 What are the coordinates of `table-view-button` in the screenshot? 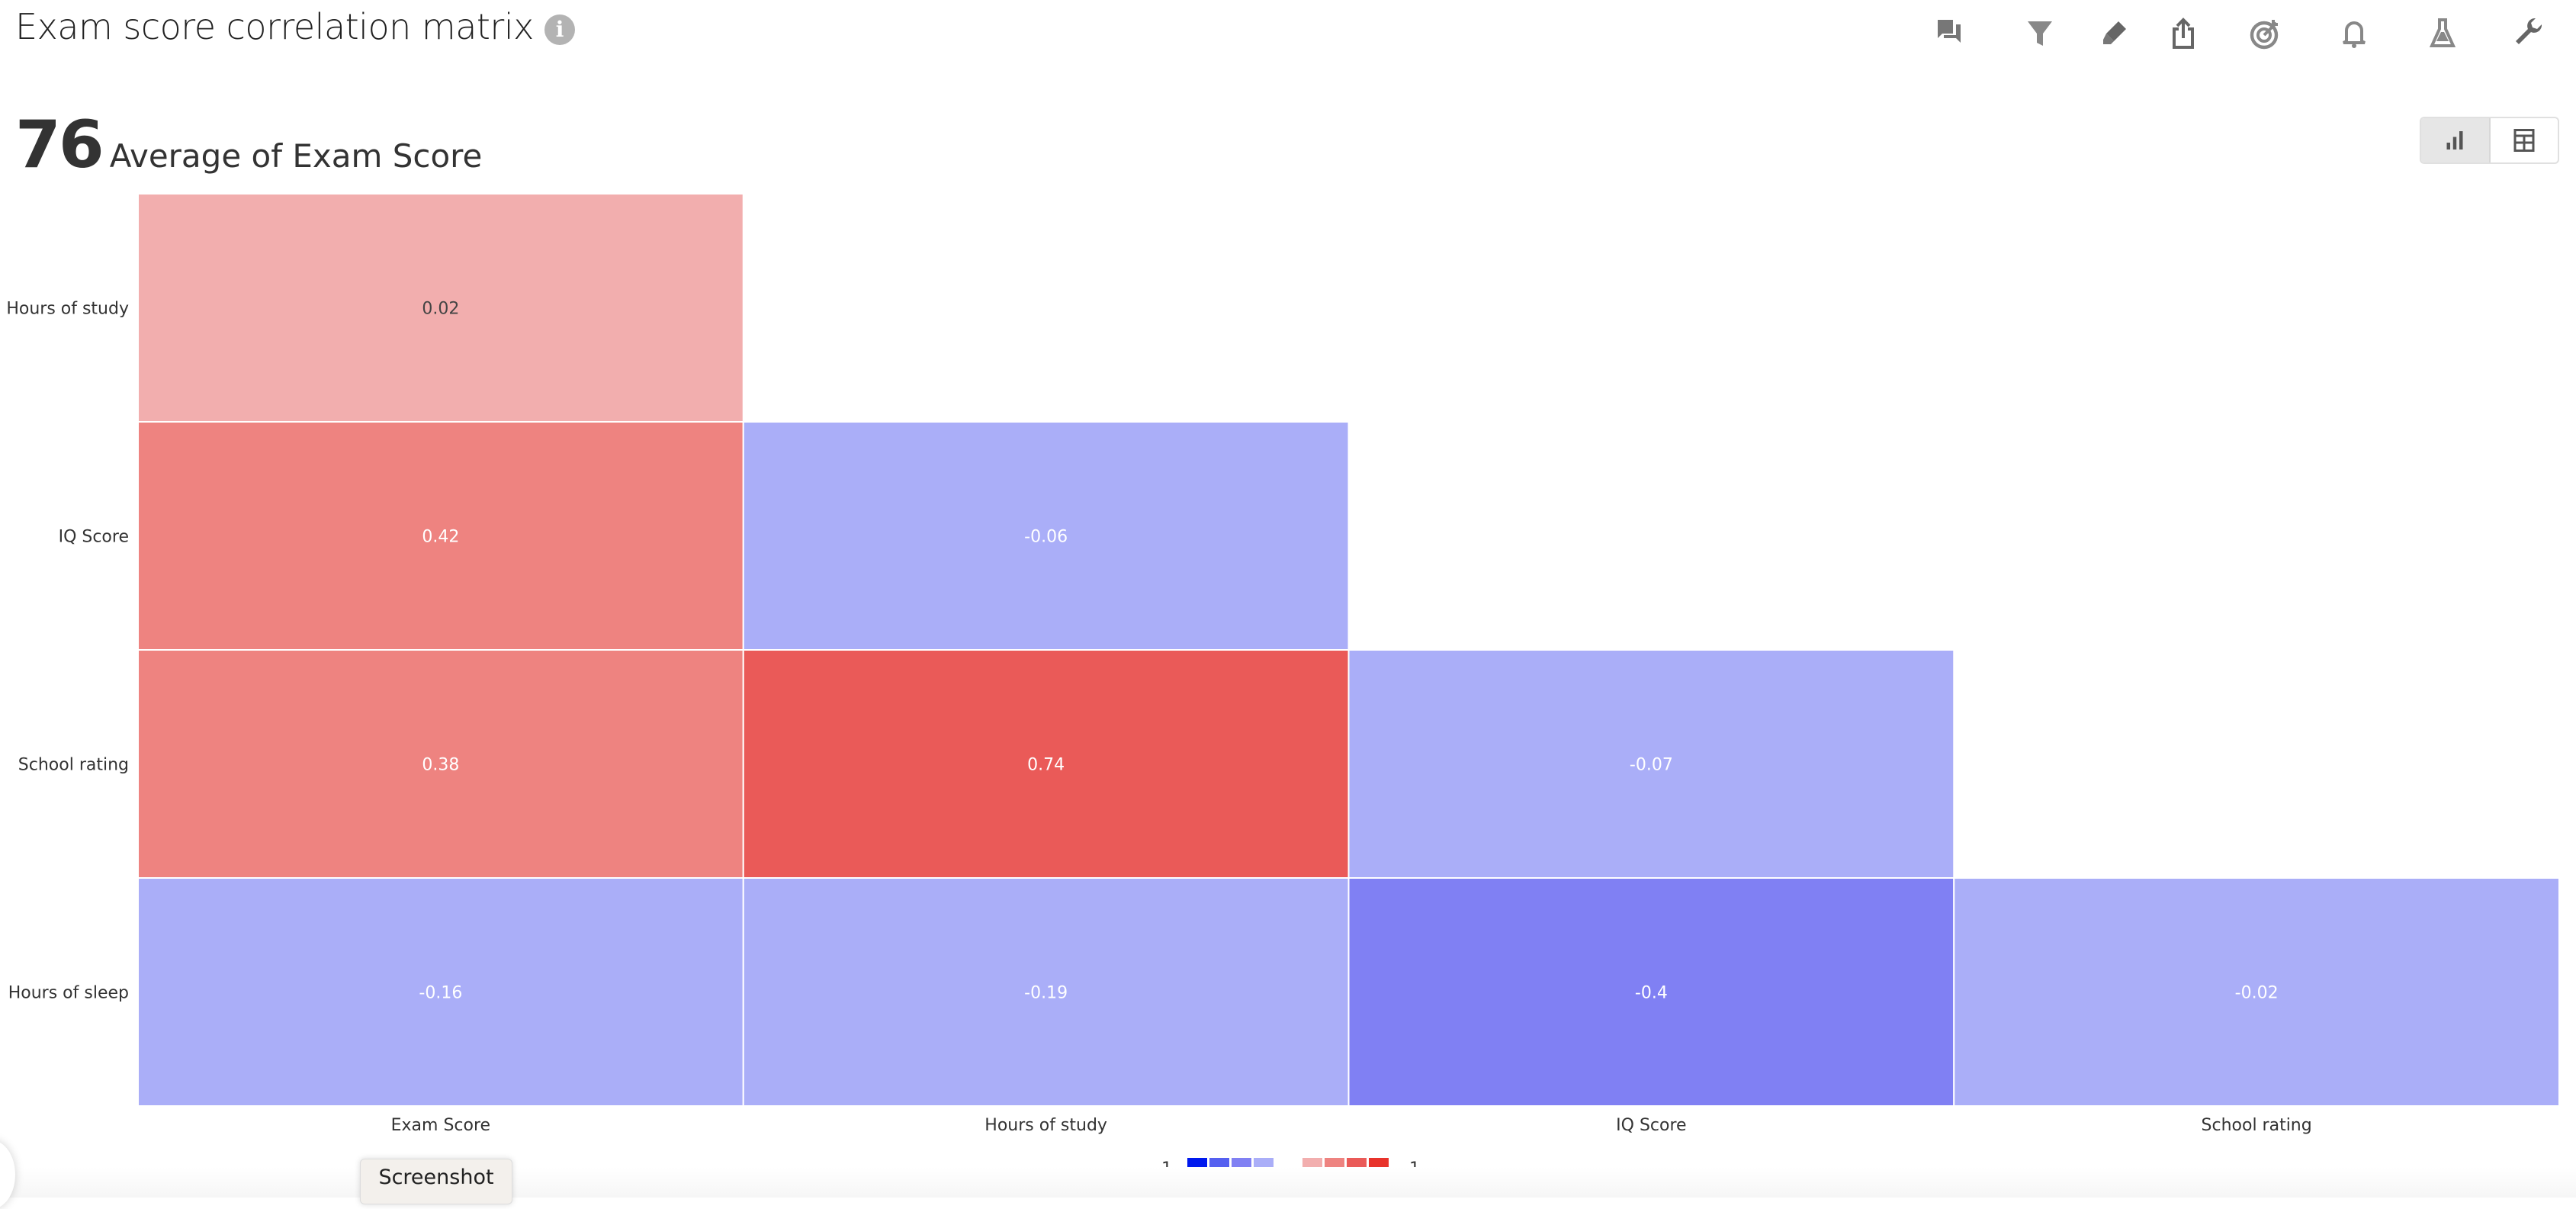 It's located at (2524, 140).